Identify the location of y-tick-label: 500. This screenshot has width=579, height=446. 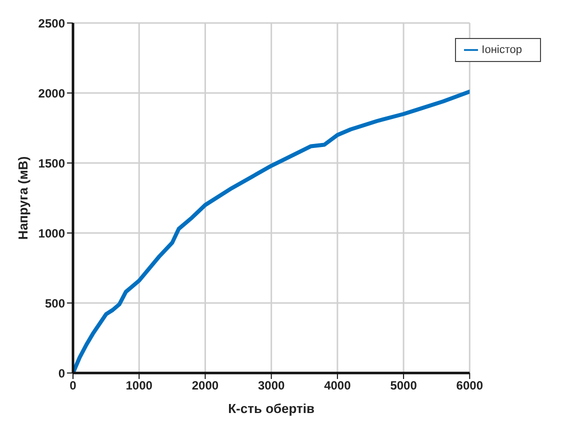
(55, 303).